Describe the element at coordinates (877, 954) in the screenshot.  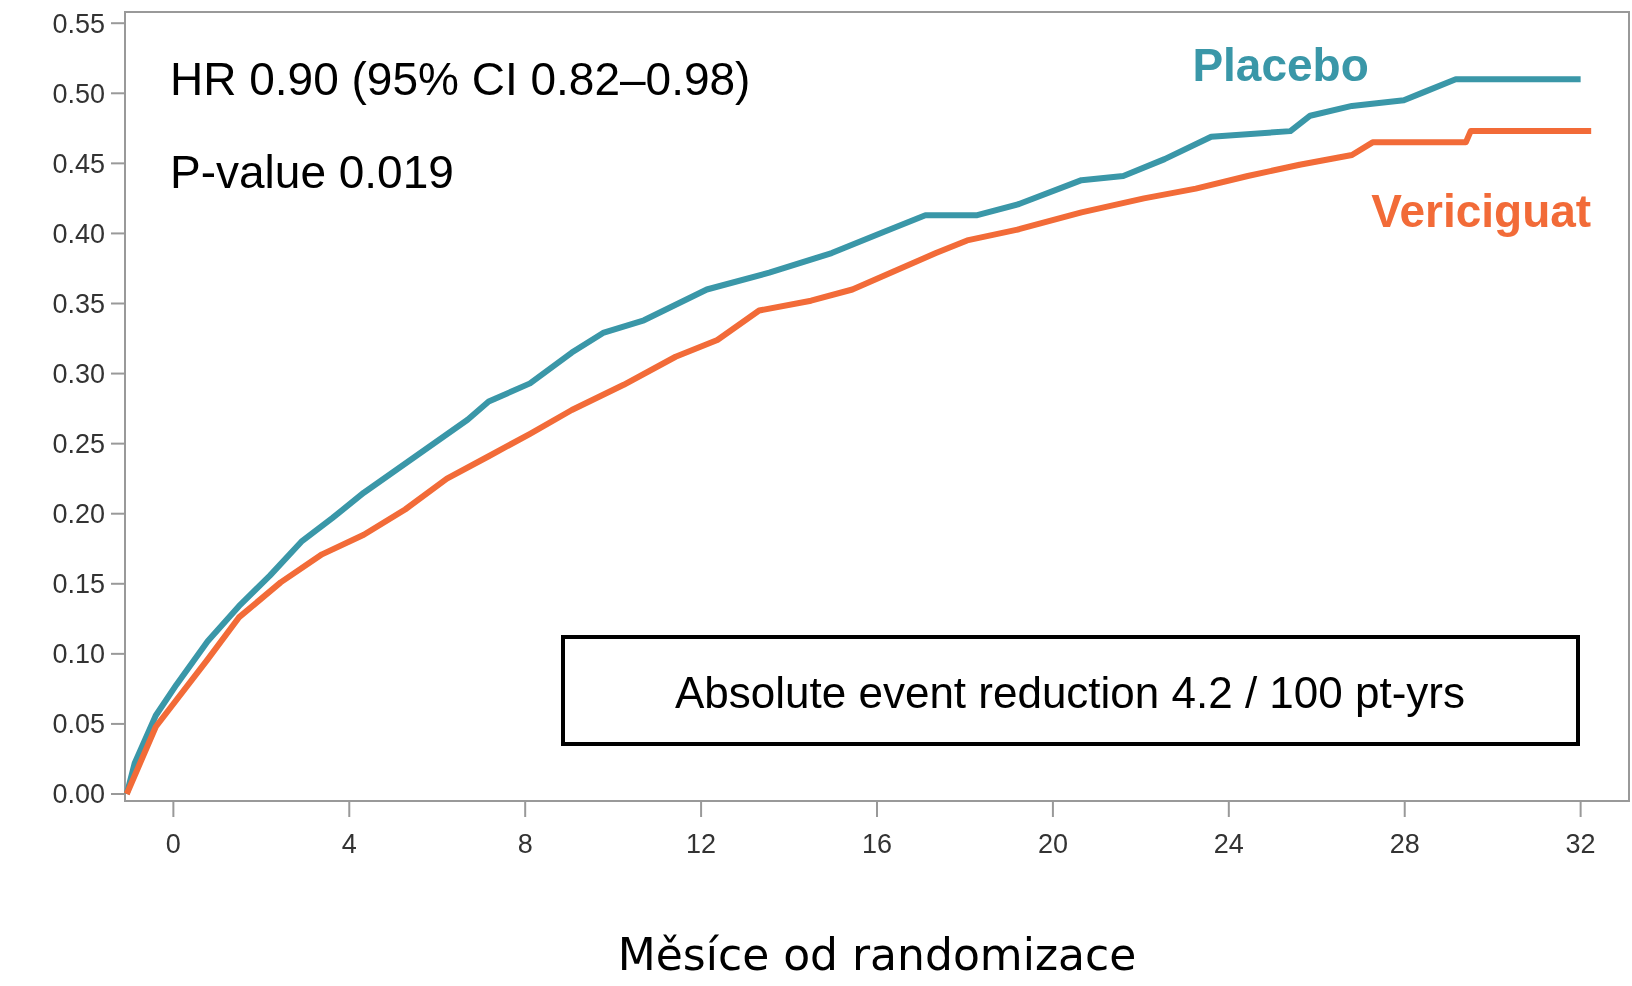
I see `x-axis-title: Měsíce od randomizace` at that location.